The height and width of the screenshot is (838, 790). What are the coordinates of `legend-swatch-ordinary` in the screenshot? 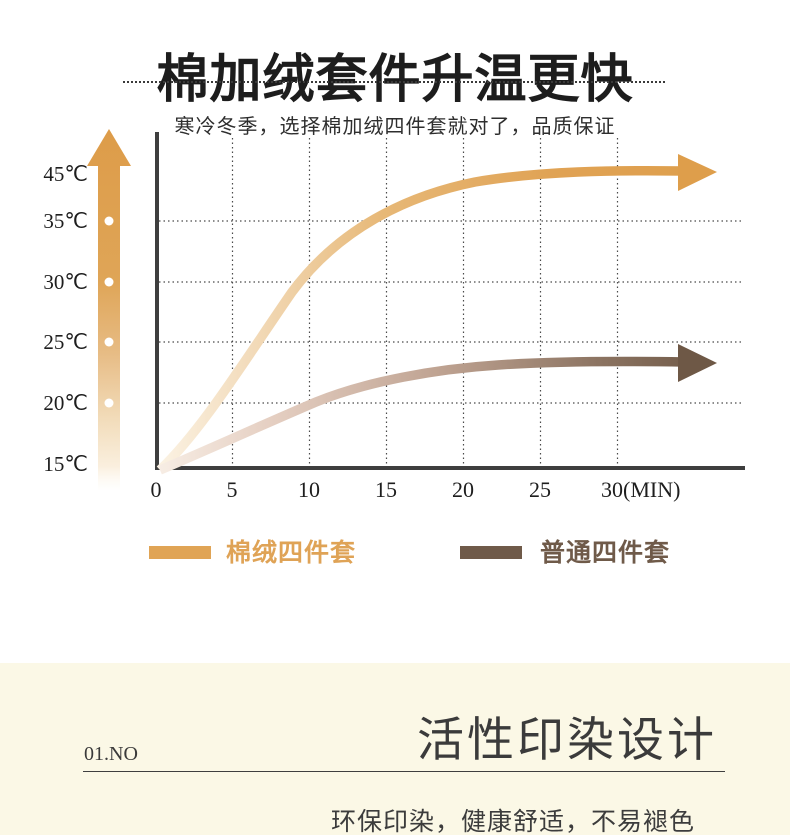 It's located at (491, 552).